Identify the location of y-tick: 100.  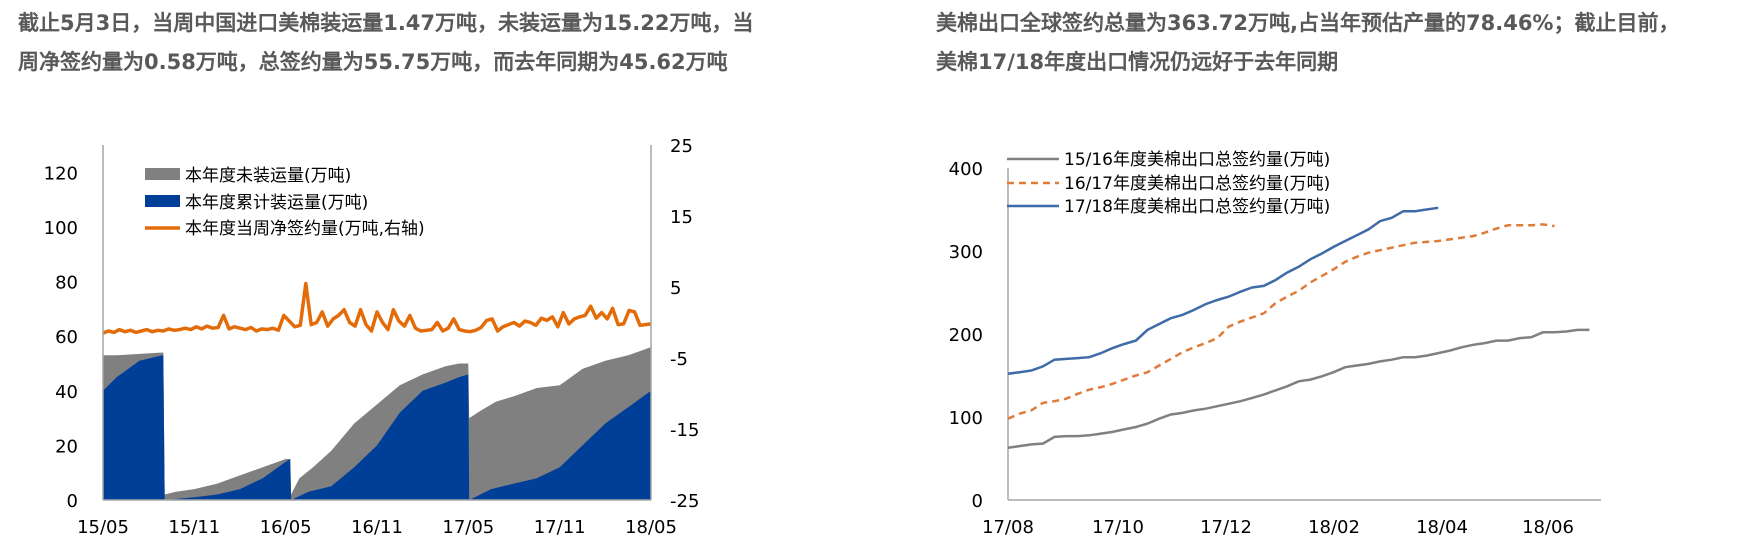
(966, 418).